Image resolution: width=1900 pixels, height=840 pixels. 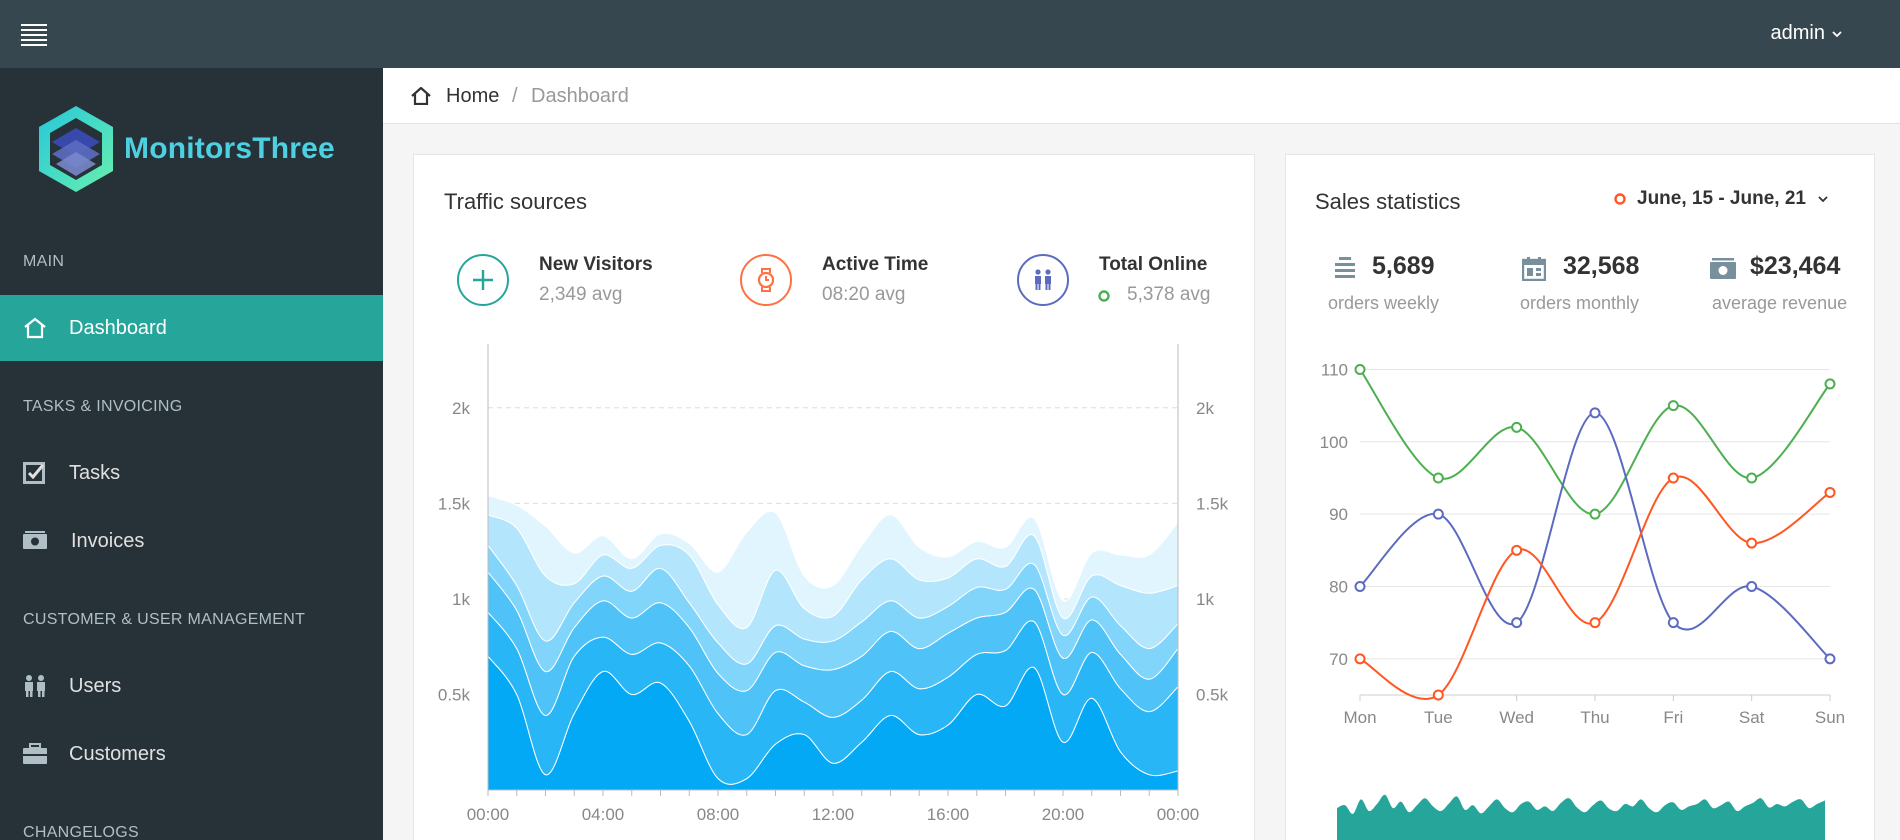 I want to click on money-icon, so click(x=35, y=540).